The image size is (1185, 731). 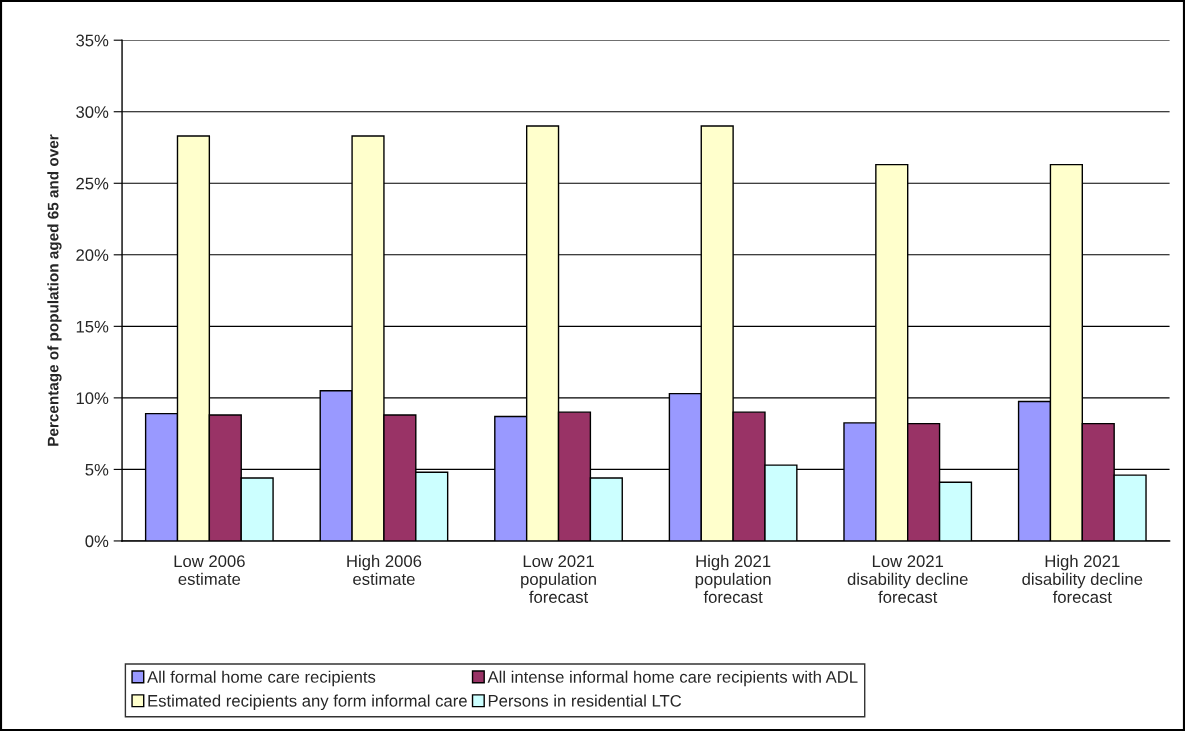 What do you see at coordinates (261, 678) in the screenshot?
I see `legend-label: All formal home care recipients` at bounding box center [261, 678].